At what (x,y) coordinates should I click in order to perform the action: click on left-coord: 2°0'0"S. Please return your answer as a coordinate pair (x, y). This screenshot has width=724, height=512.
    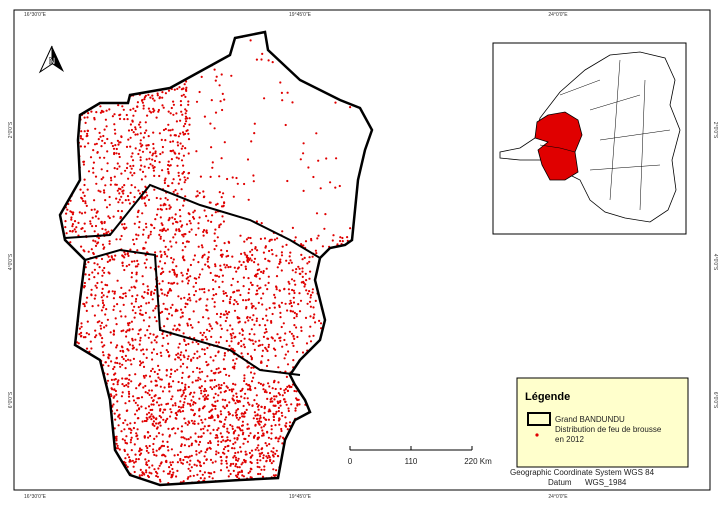
    Looking at the image, I should click on (11, 129).